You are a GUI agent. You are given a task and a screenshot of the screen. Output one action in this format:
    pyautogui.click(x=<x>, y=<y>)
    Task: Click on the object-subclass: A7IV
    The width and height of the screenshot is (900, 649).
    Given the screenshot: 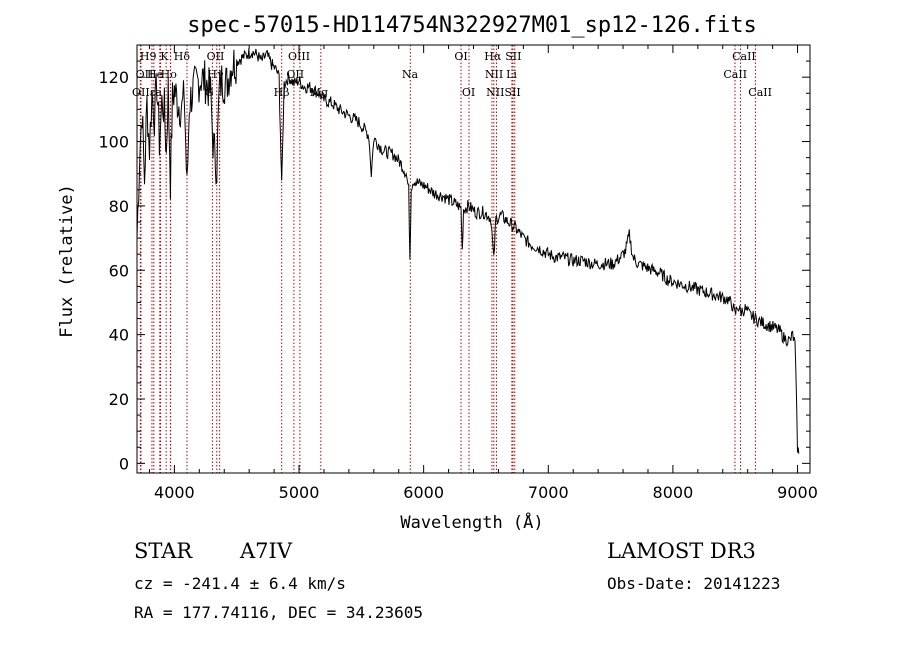 What is the action you would take?
    pyautogui.click(x=266, y=551)
    